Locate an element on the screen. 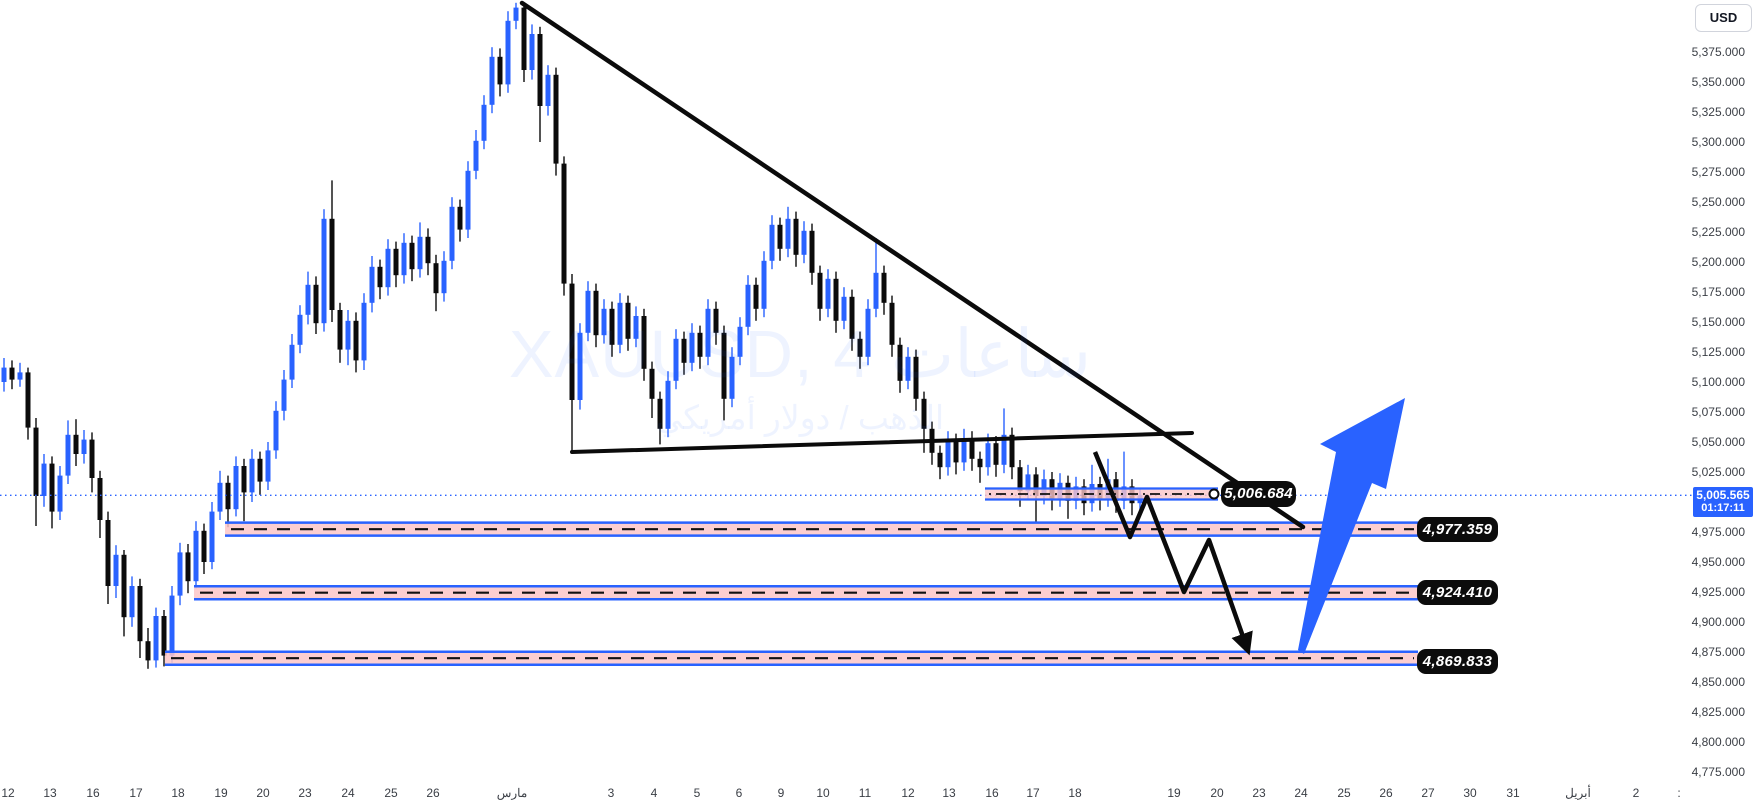 This screenshot has height=811, width=1753. time-tick-label: 30 is located at coordinates (1470, 793).